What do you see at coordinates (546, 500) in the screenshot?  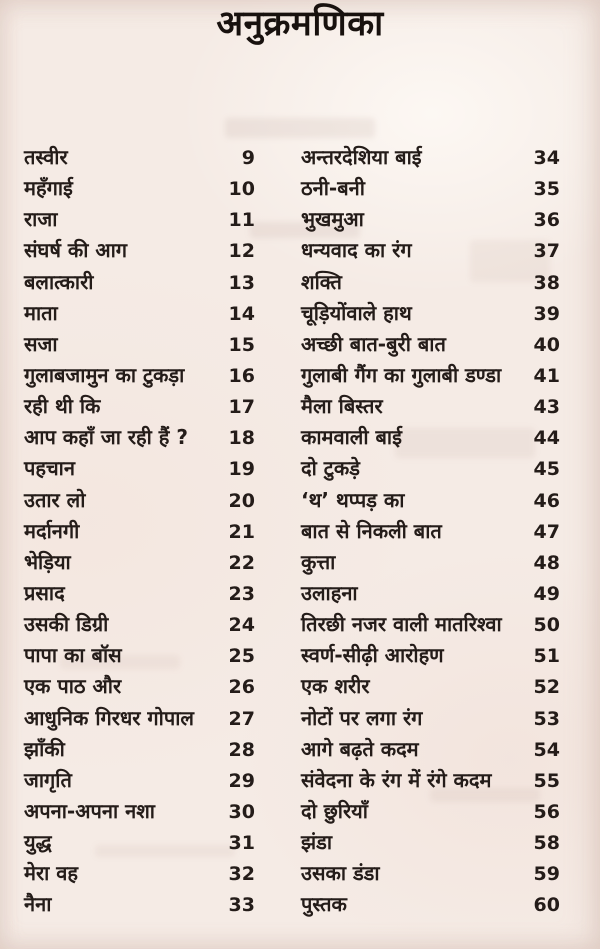 I see `toc-entry-page-number: 46` at bounding box center [546, 500].